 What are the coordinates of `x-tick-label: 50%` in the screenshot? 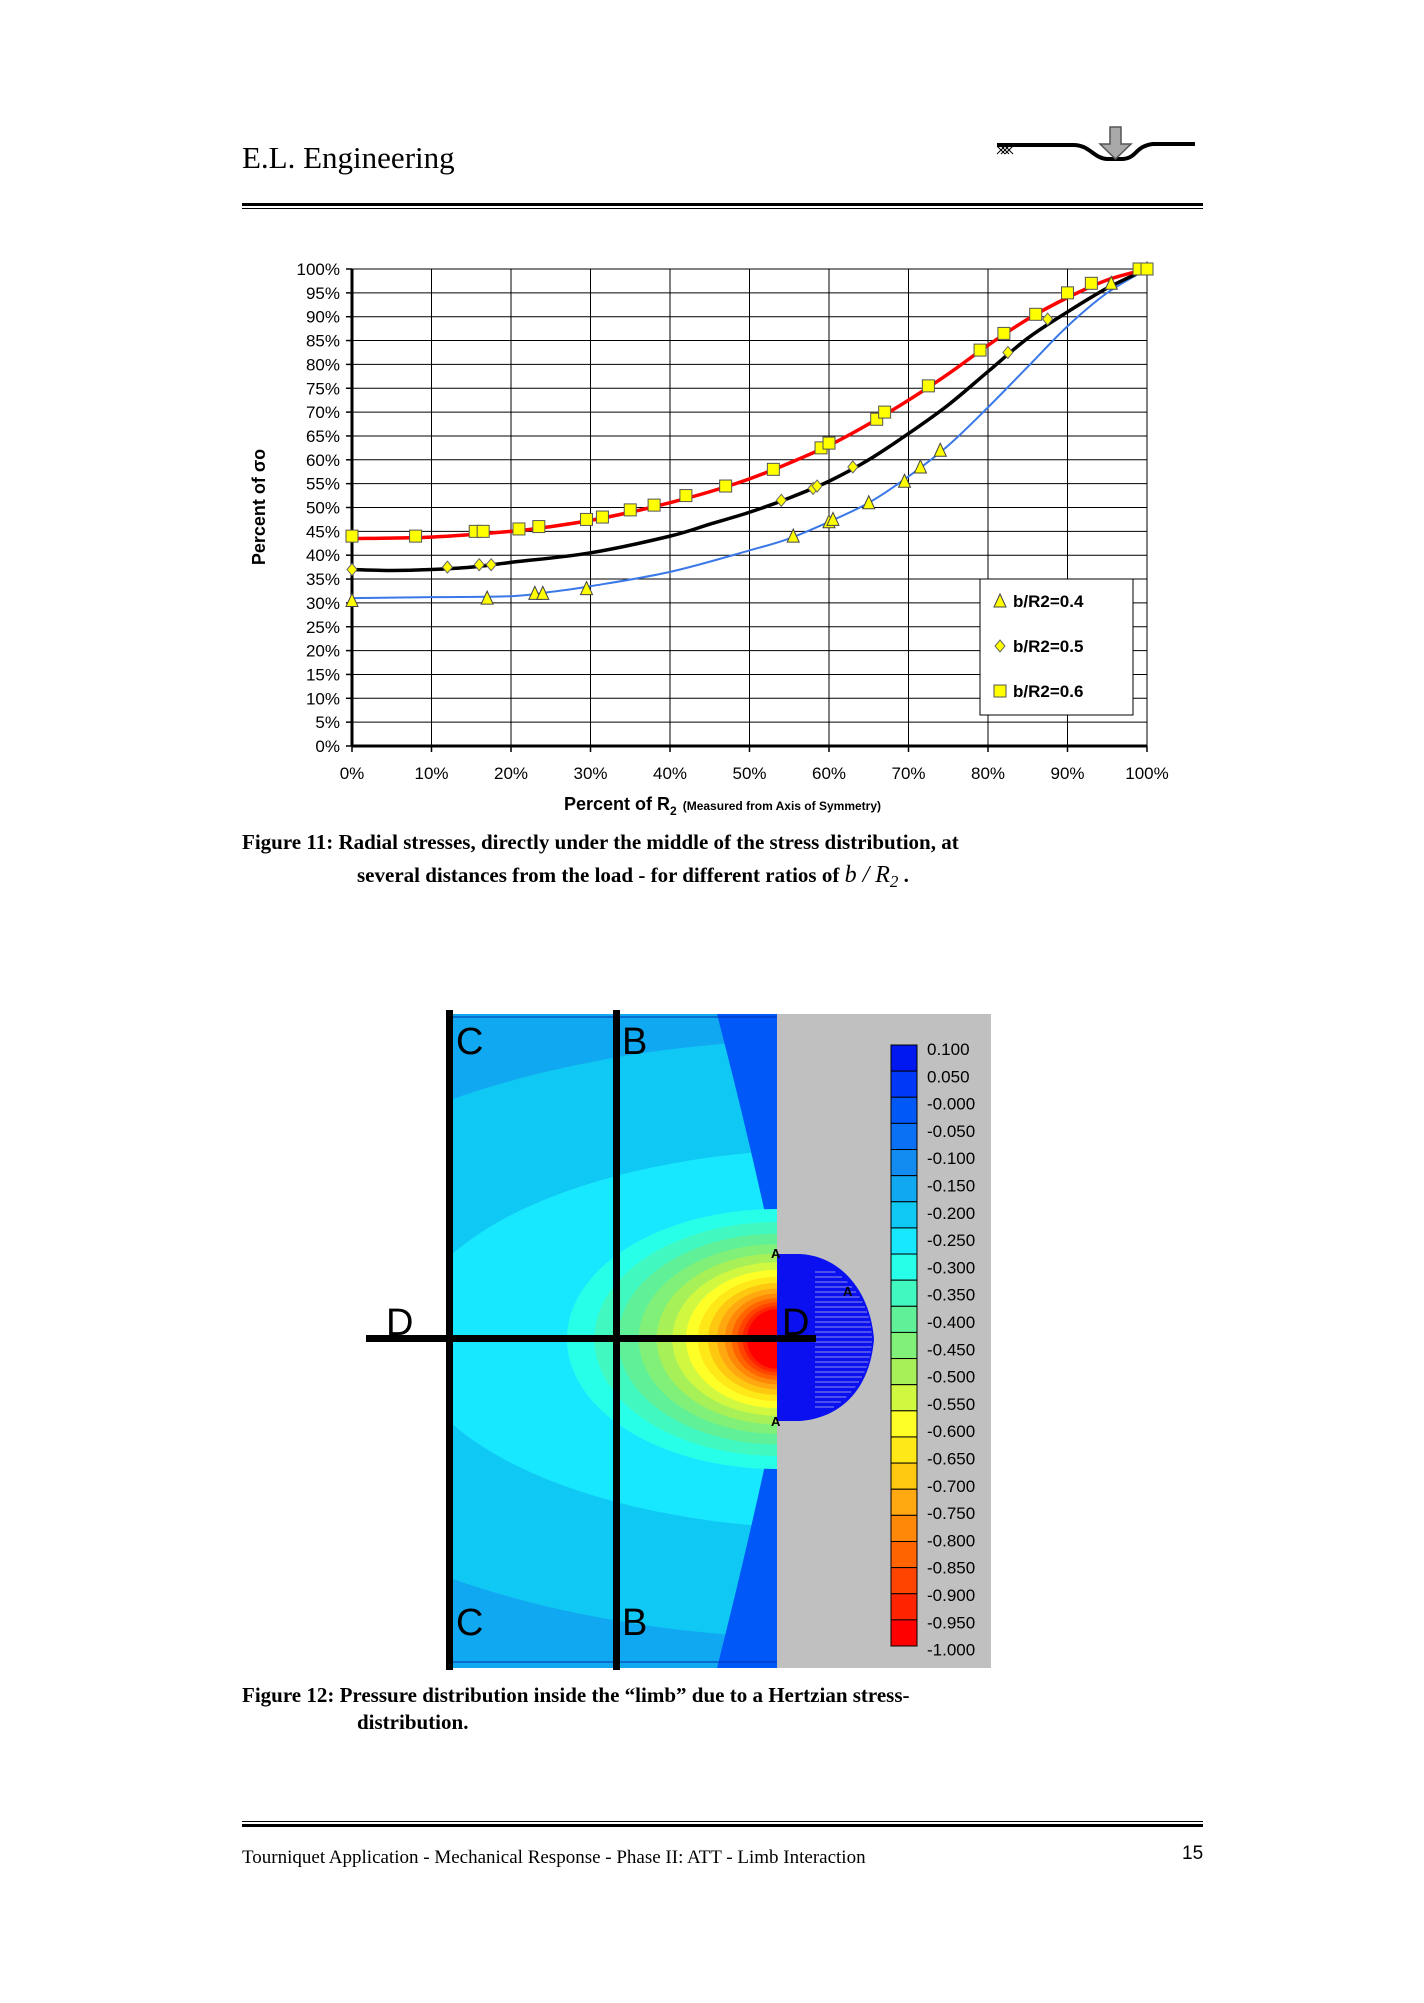 It's located at (749, 773).